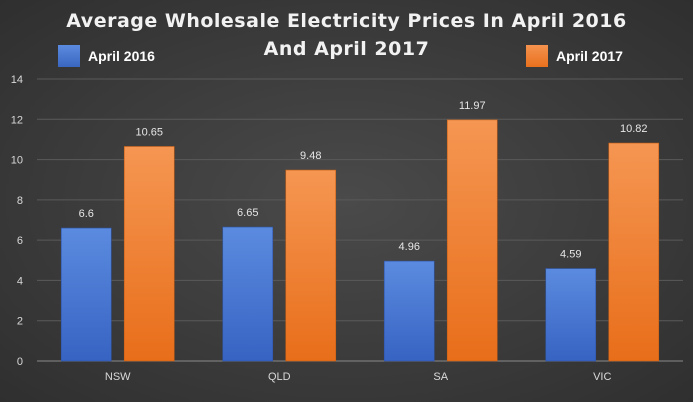 This screenshot has height=402, width=693. What do you see at coordinates (247, 213) in the screenshot?
I see `data-label: 6.65` at bounding box center [247, 213].